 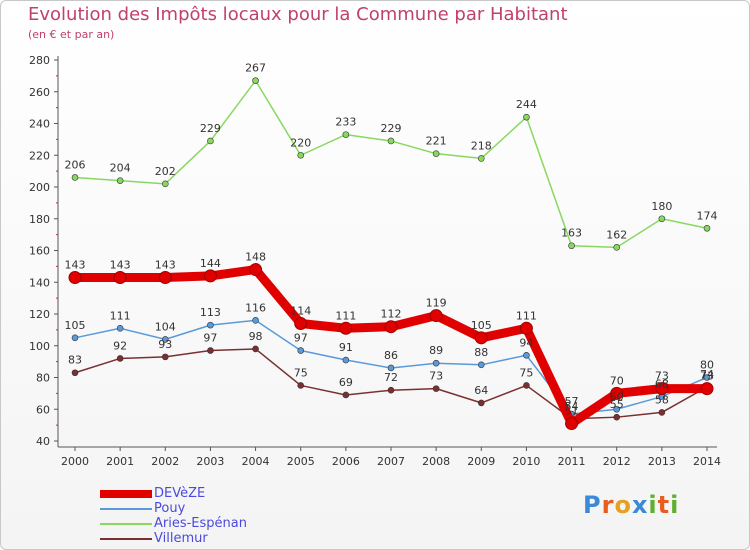 What do you see at coordinates (592, 505) in the screenshot?
I see `logo-letter: P` at bounding box center [592, 505].